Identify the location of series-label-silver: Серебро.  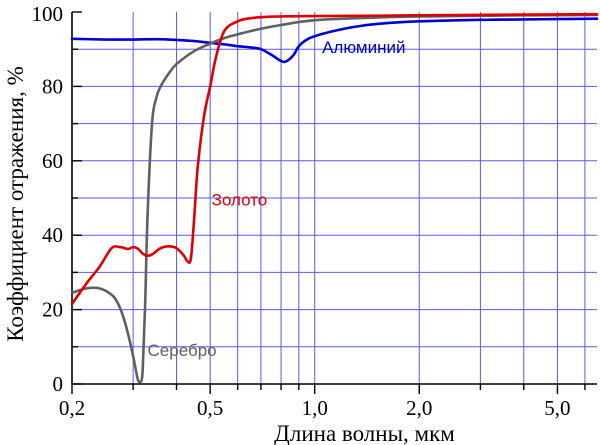
(182, 350).